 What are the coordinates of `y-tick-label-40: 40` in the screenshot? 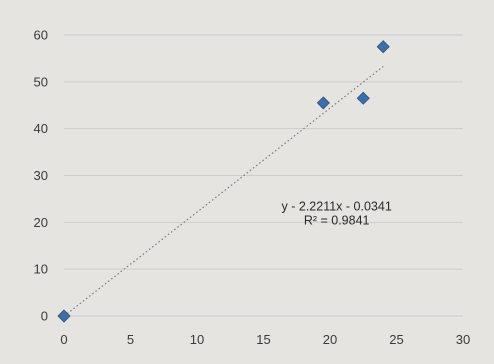 It's located at (41, 128).